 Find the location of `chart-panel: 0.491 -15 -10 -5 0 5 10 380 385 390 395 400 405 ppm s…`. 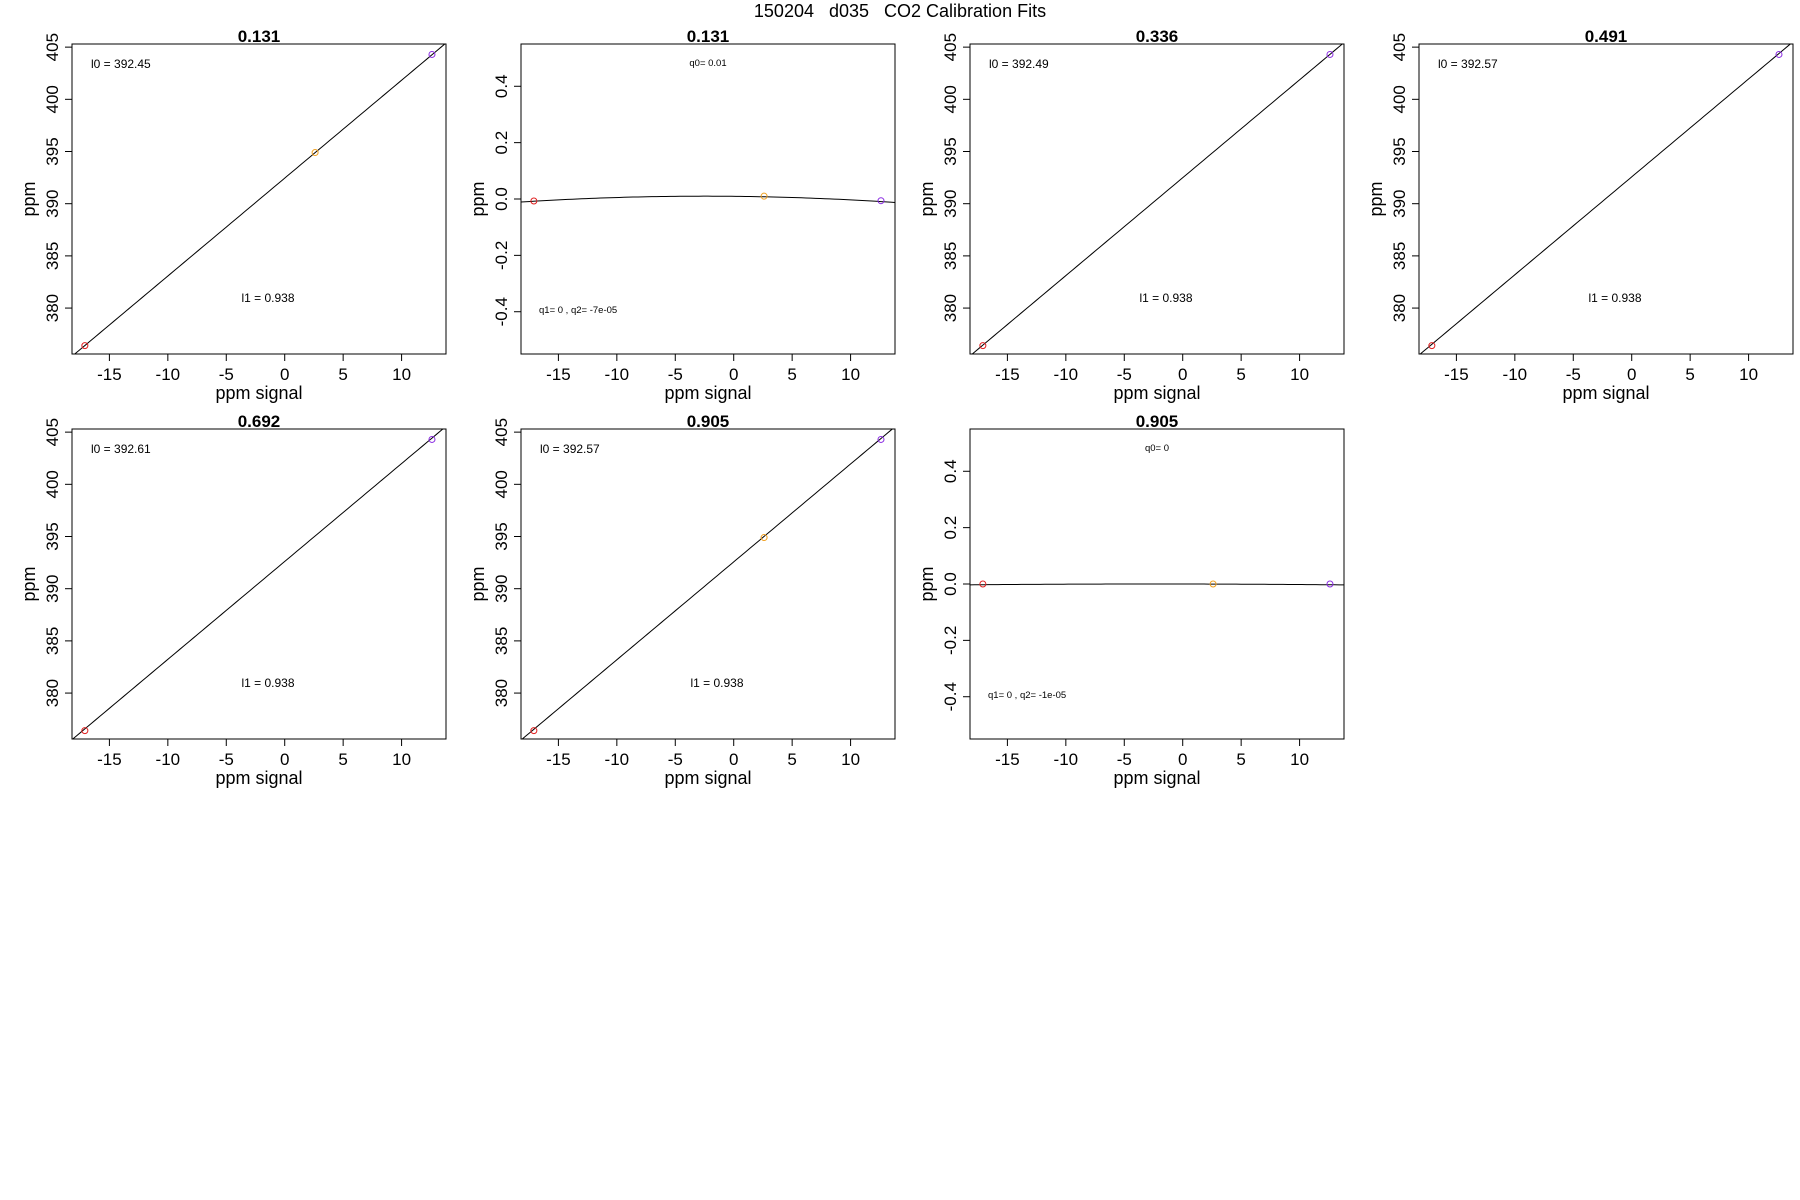

chart-panel: 0.491 -15 -10 -5 0 5 10 380 385 390 395 400 405 ppm s… is located at coordinates (1580, 215).